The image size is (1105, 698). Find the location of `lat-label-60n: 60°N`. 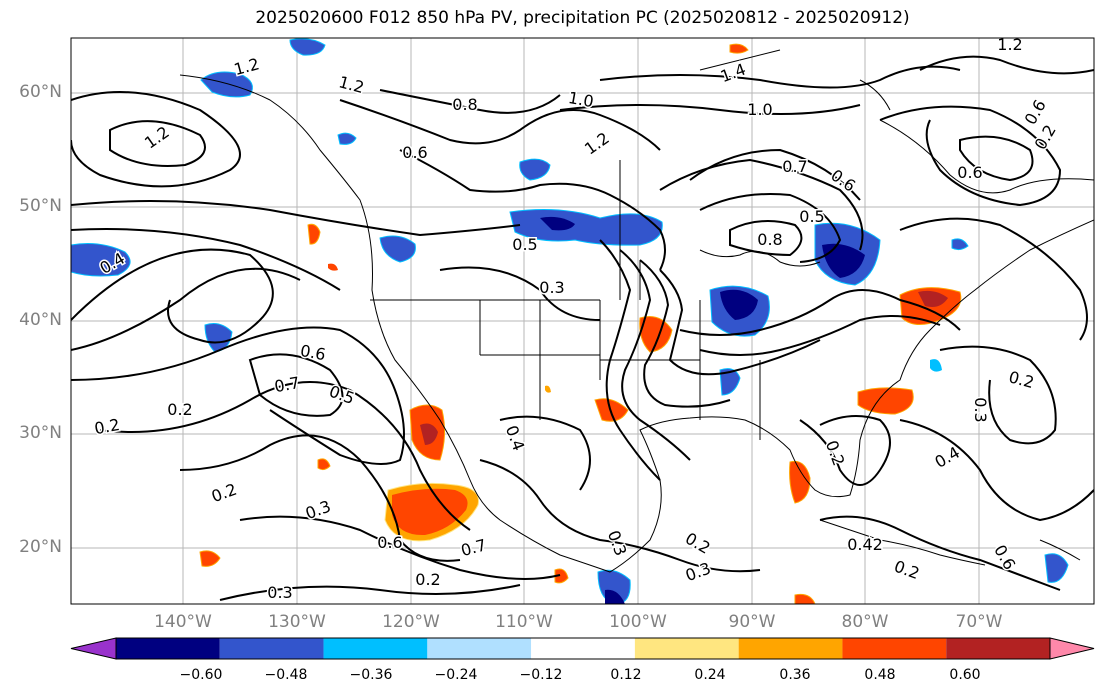

lat-label-60n: 60°N is located at coordinates (40, 92).